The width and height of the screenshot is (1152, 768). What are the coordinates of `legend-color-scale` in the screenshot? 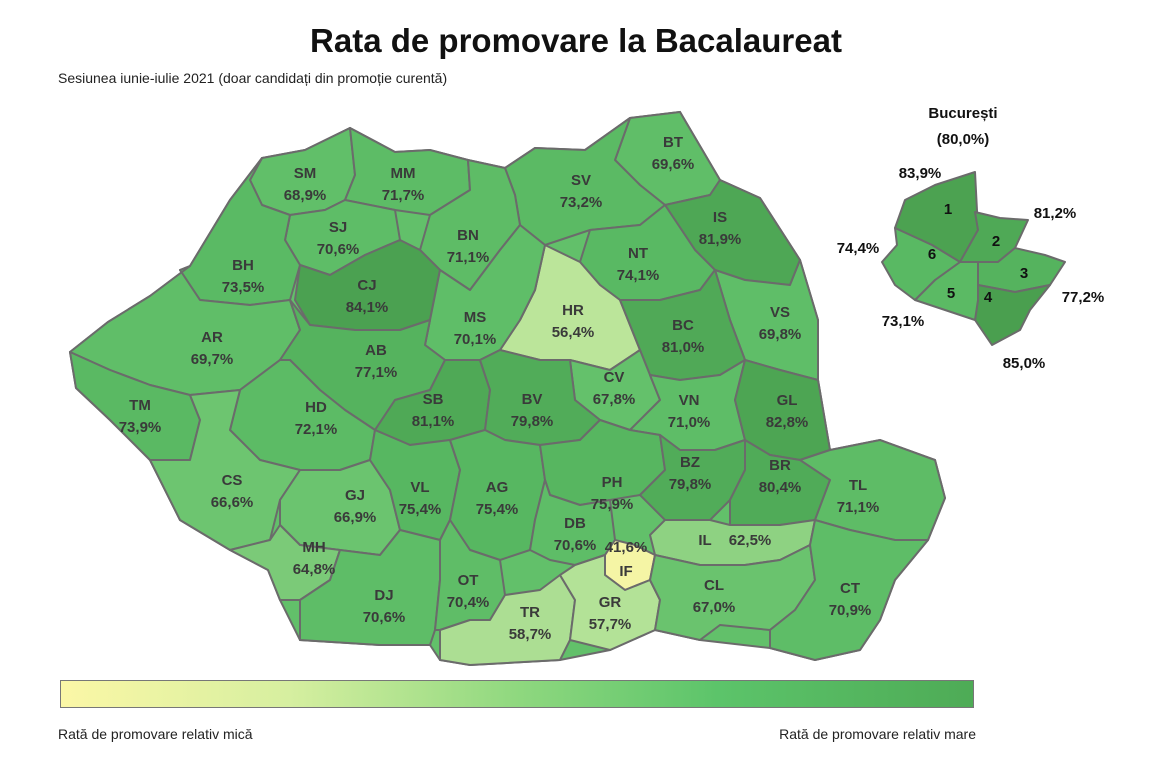 It's located at (517, 694).